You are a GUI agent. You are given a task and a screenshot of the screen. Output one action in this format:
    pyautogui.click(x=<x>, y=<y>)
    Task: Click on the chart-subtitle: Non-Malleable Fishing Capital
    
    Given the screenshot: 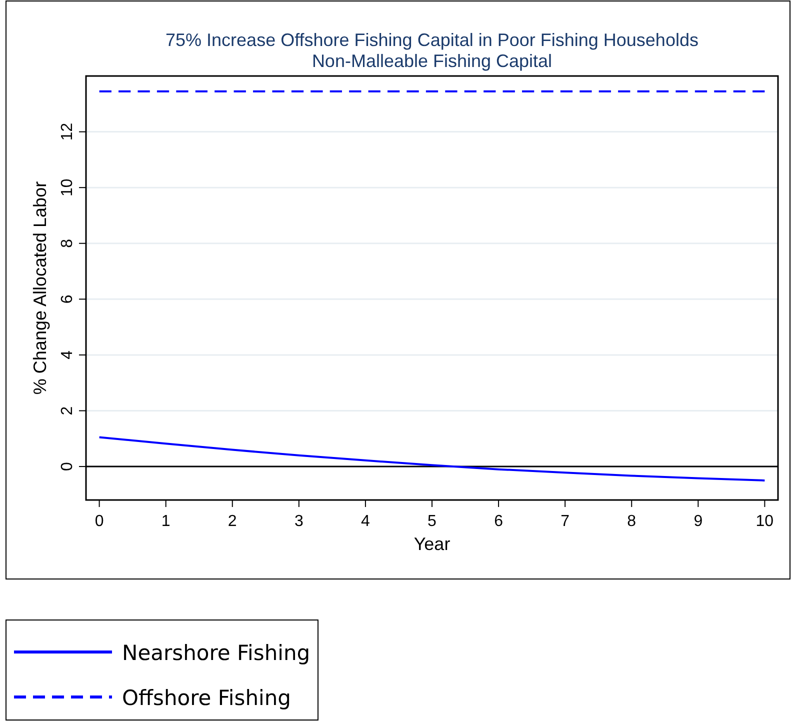 What is the action you would take?
    pyautogui.click(x=432, y=61)
    